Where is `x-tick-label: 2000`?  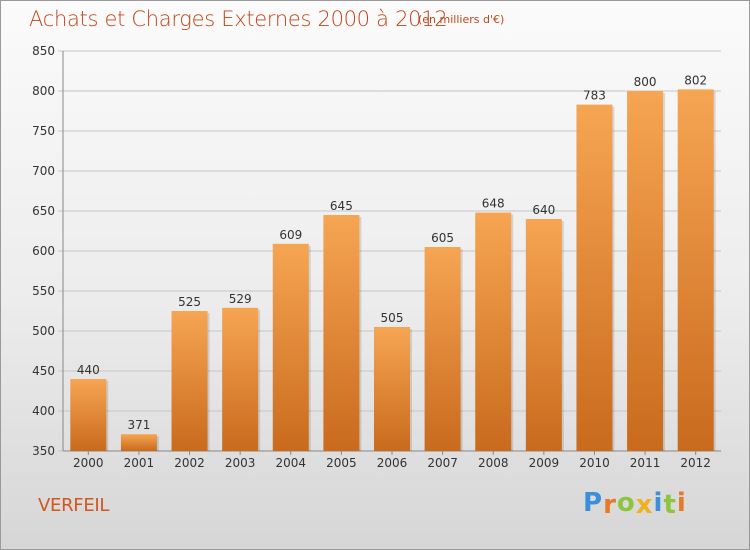
x-tick-label: 2000 is located at coordinates (88, 463).